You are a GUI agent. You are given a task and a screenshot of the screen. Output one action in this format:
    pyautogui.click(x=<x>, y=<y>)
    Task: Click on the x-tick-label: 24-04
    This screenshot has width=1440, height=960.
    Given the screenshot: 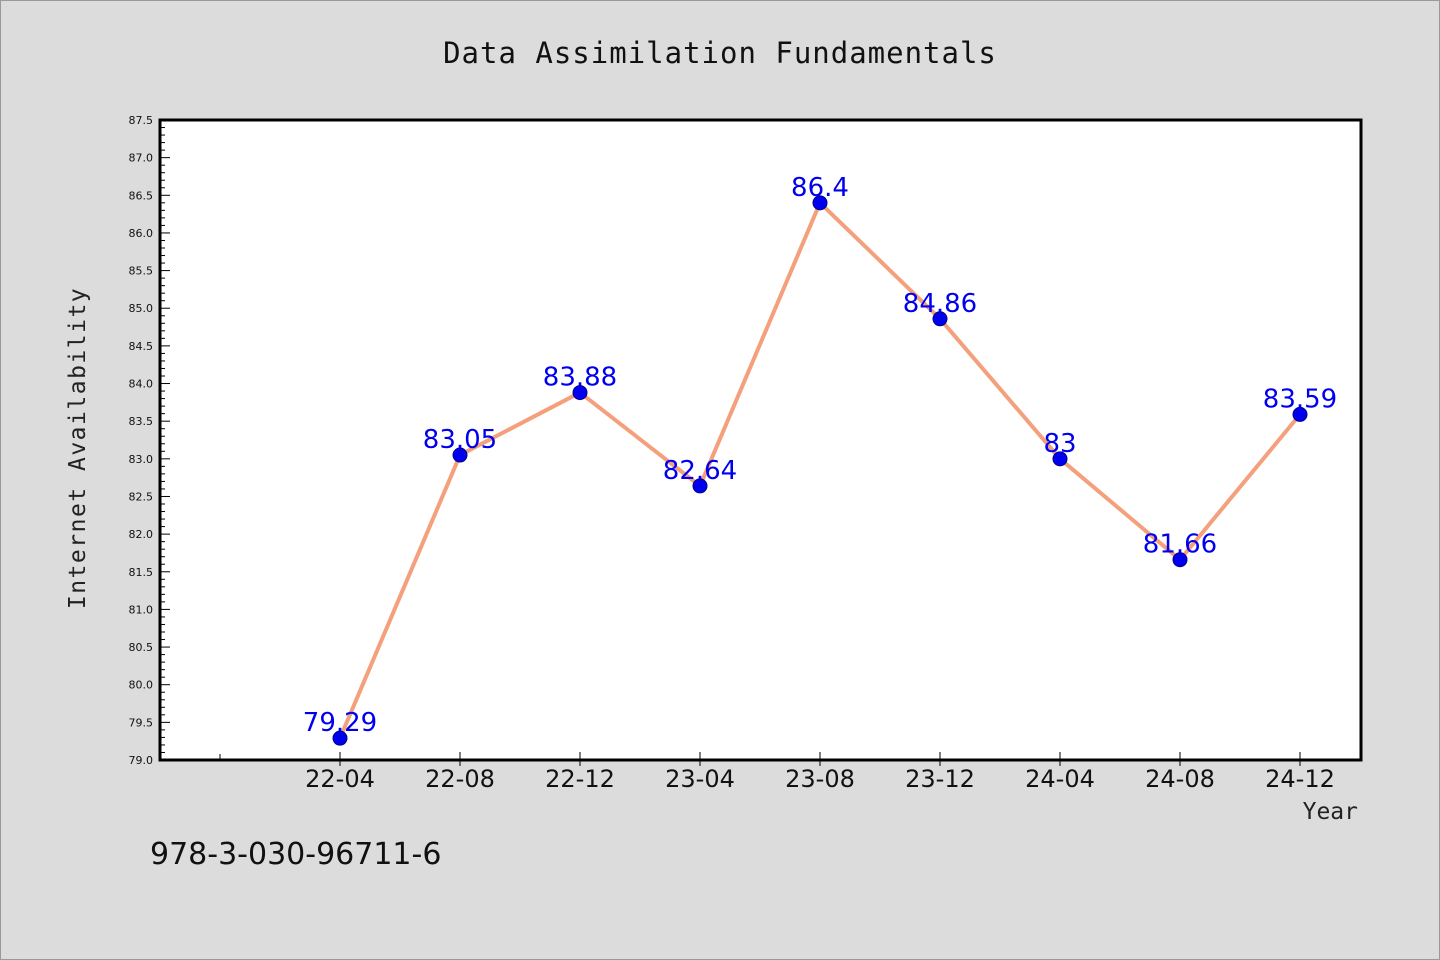 What is the action you would take?
    pyautogui.click(x=1060, y=779)
    